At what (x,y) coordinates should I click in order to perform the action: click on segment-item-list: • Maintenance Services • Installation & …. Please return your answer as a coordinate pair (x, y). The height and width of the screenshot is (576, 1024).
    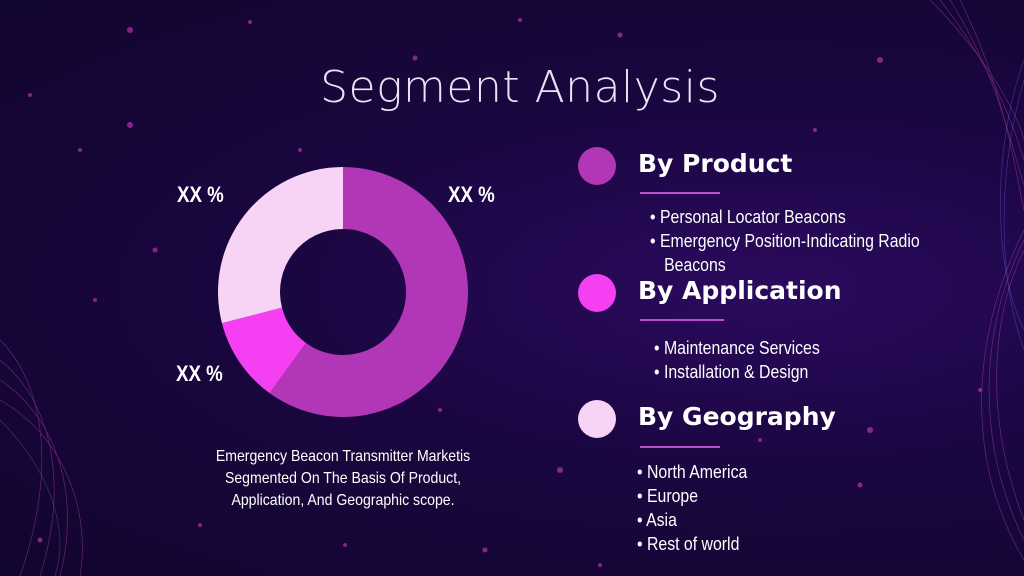
    Looking at the image, I should click on (737, 360).